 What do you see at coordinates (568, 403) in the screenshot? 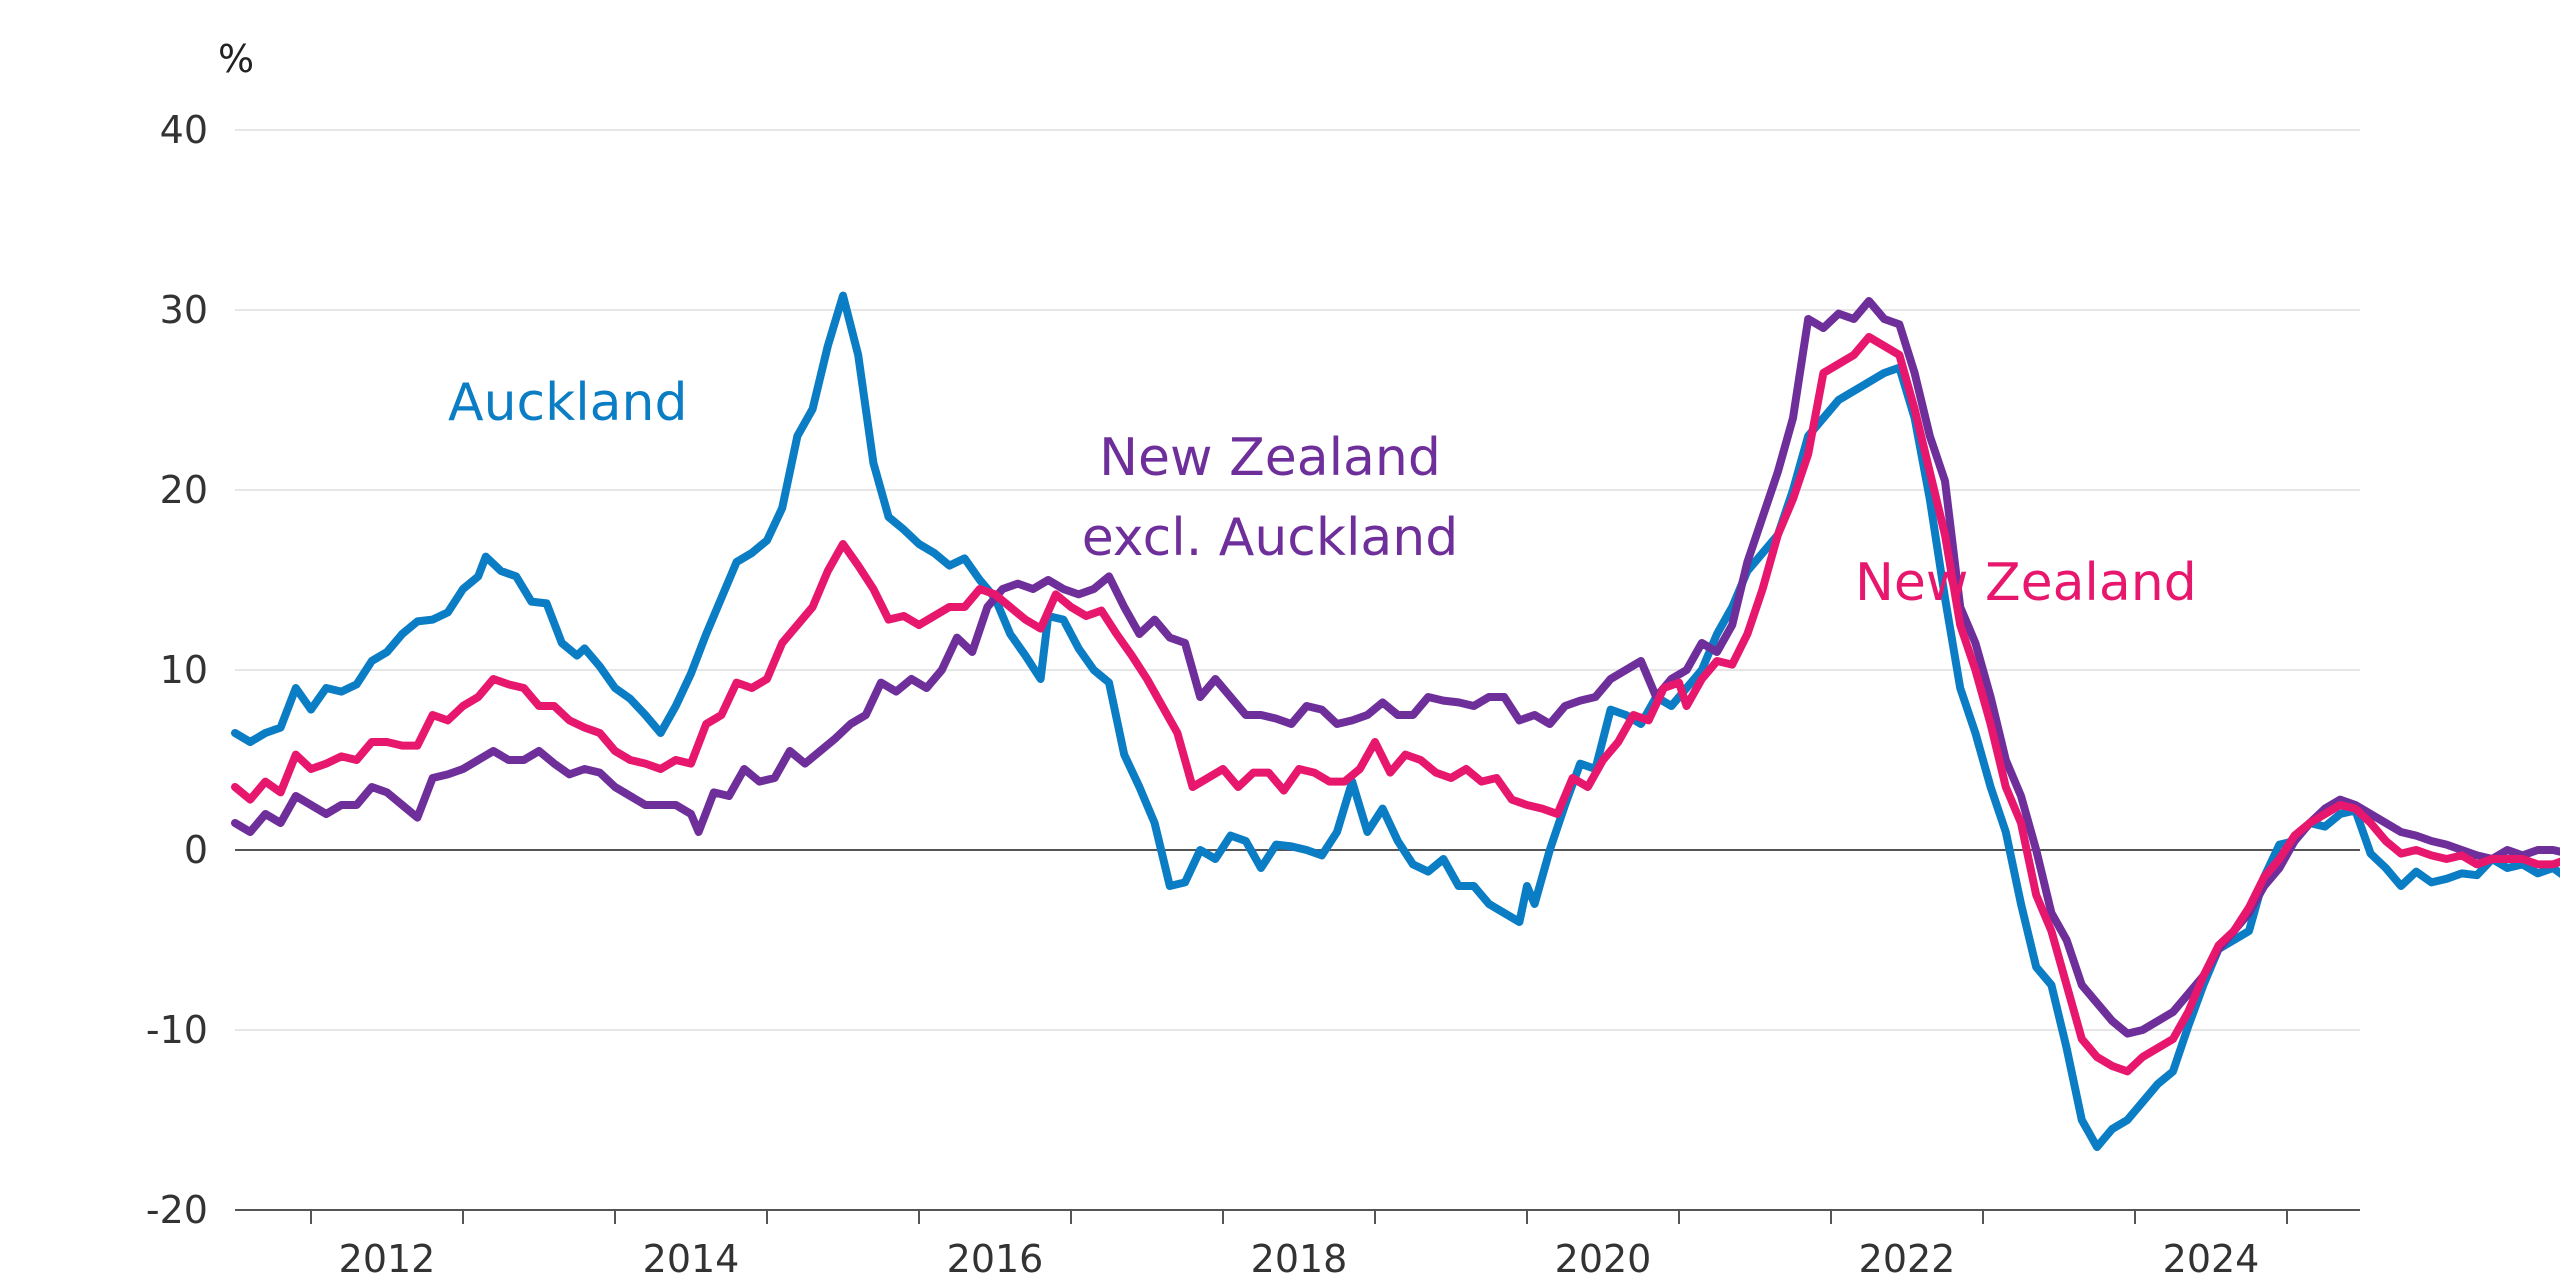
I see `annotation-auckland: Auckland` at bounding box center [568, 403].